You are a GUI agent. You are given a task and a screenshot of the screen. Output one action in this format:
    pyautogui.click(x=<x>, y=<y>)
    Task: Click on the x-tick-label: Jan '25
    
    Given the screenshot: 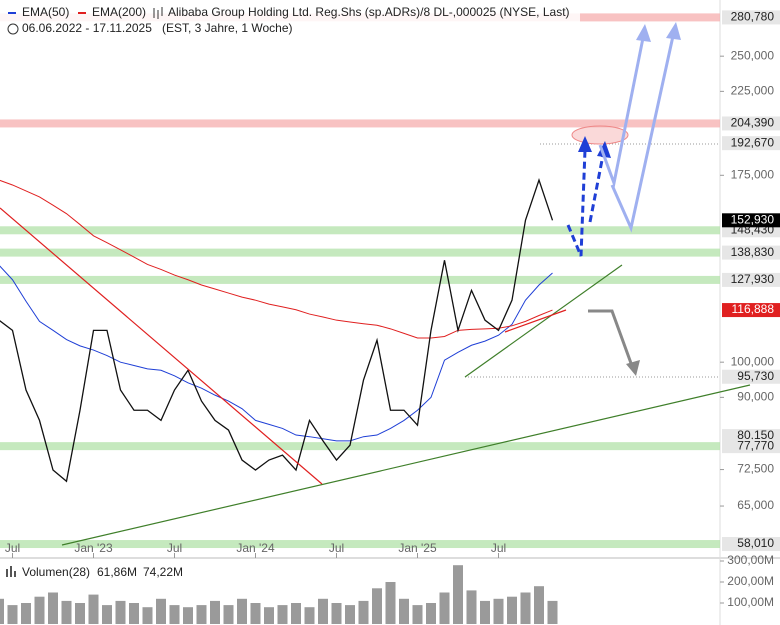 What is the action you would take?
    pyautogui.click(x=417, y=548)
    